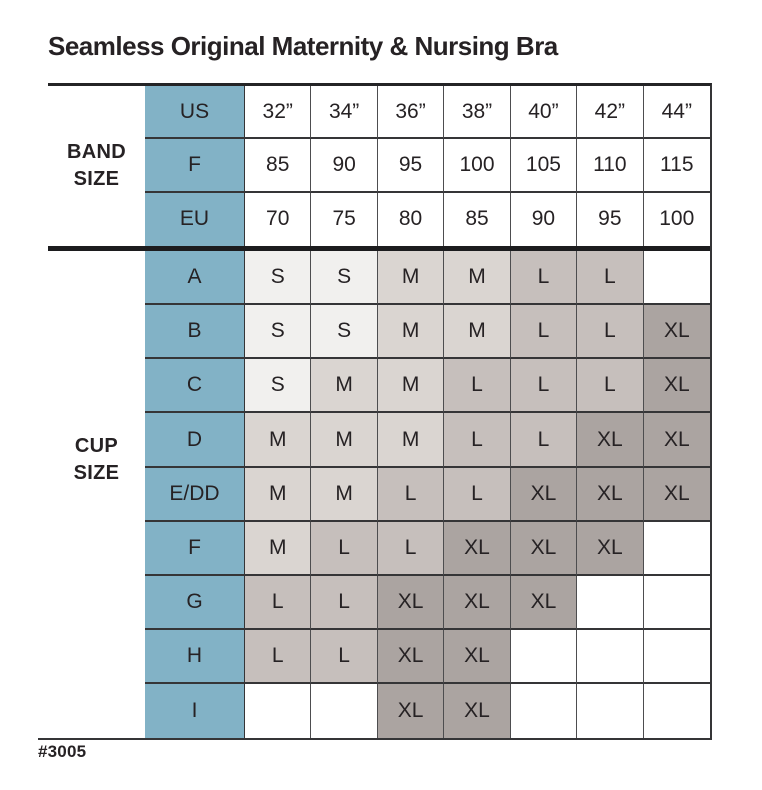  I want to click on size-cell: 95, so click(411, 166).